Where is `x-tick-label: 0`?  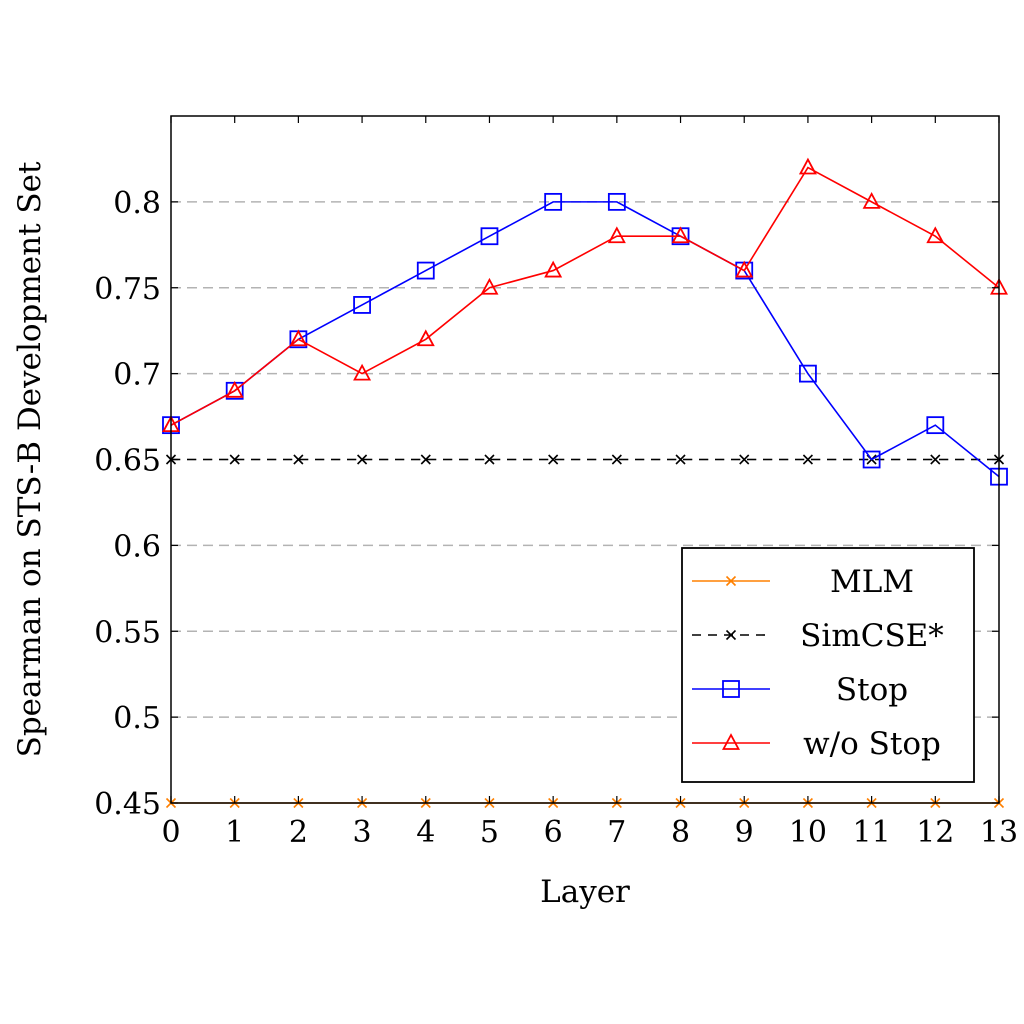 x-tick-label: 0 is located at coordinates (170, 832).